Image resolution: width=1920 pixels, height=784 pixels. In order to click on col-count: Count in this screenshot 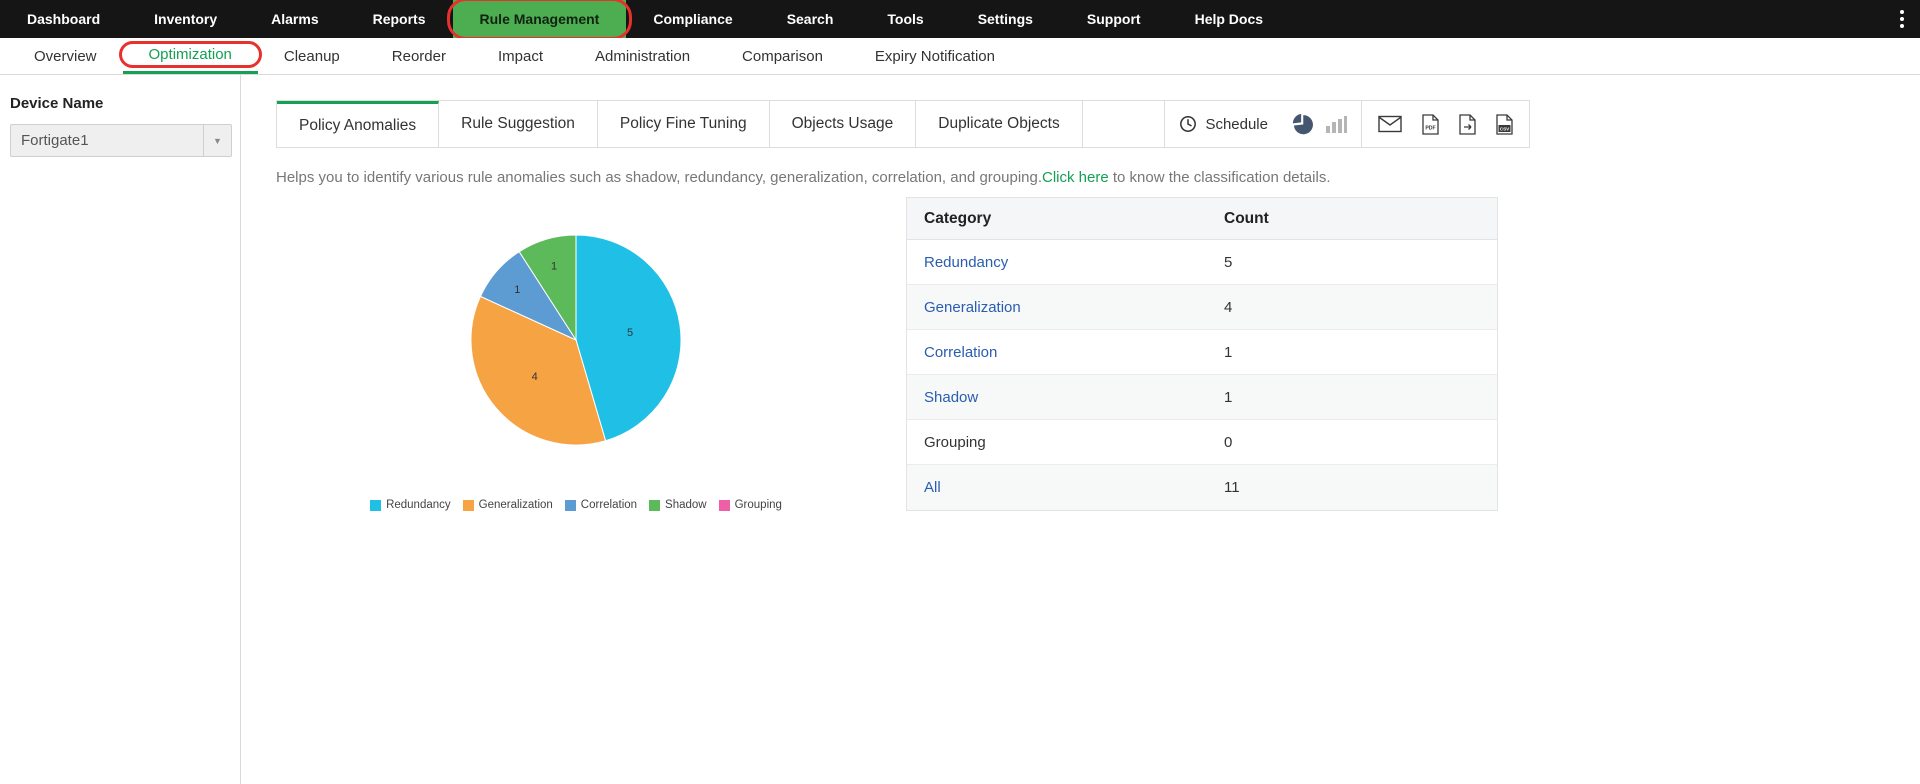, I will do `click(1246, 218)`.